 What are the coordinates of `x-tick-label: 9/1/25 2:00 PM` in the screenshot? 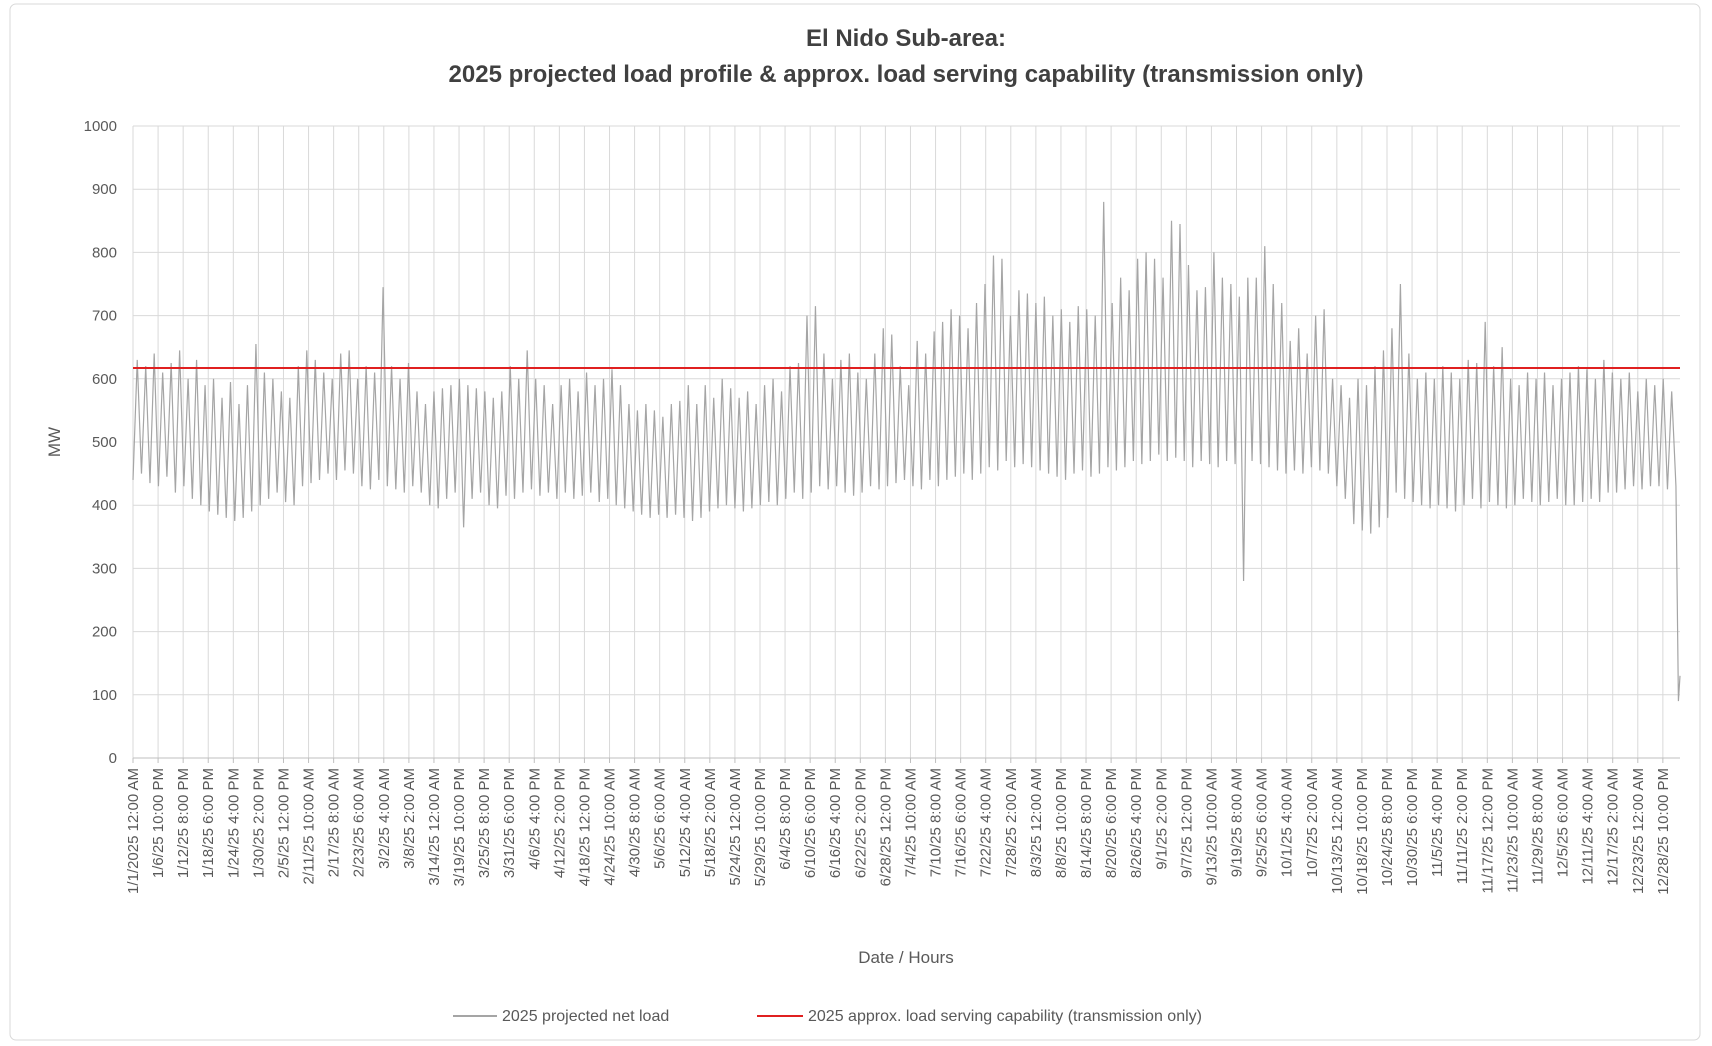 It's located at (1161, 819).